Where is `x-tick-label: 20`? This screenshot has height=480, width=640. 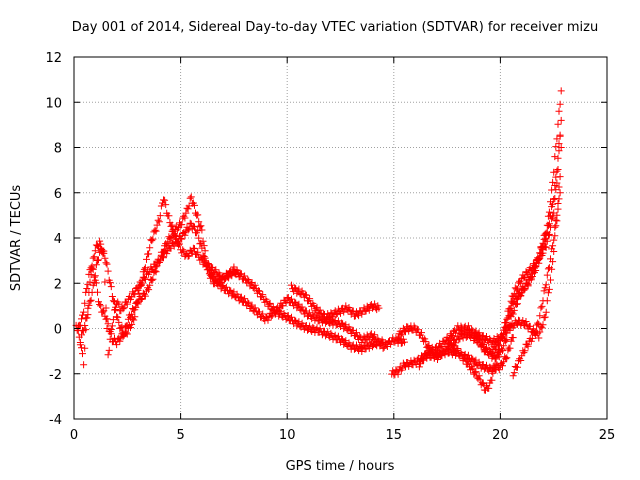 x-tick-label: 20 is located at coordinates (500, 435).